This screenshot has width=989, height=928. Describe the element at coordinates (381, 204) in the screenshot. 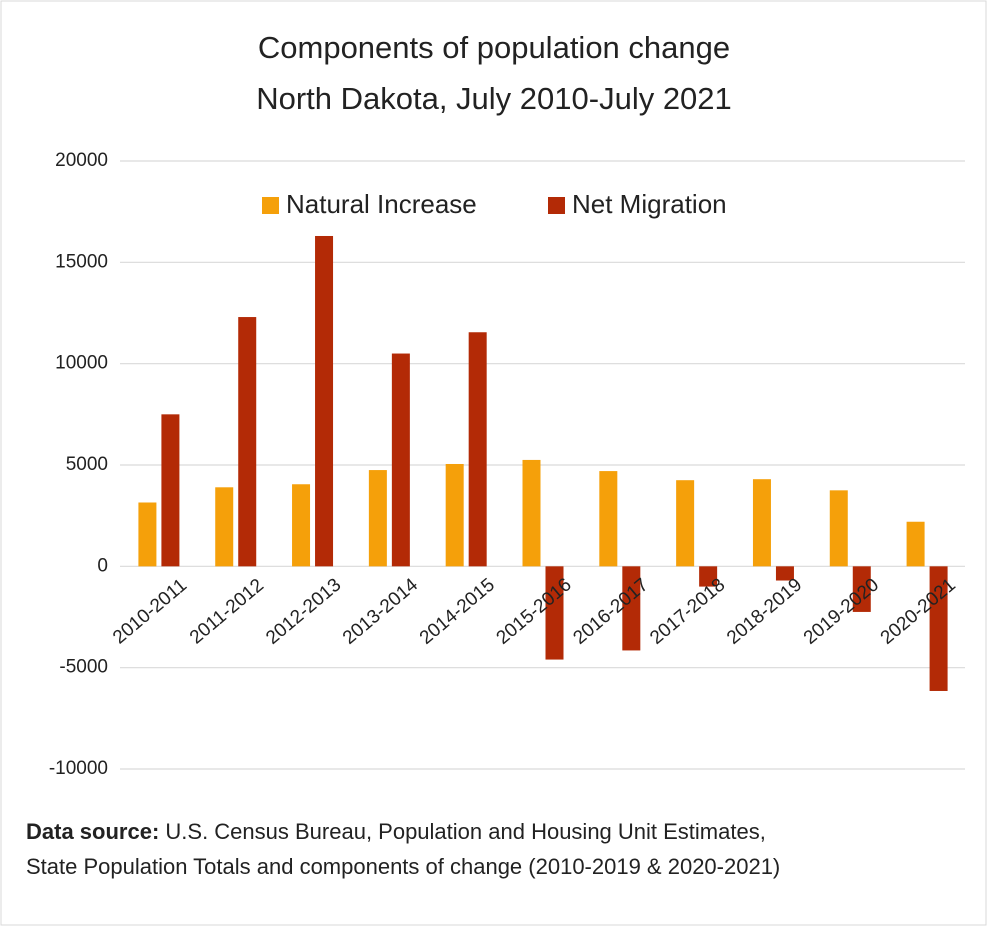

I see `legend-label: Natural Increase` at that location.